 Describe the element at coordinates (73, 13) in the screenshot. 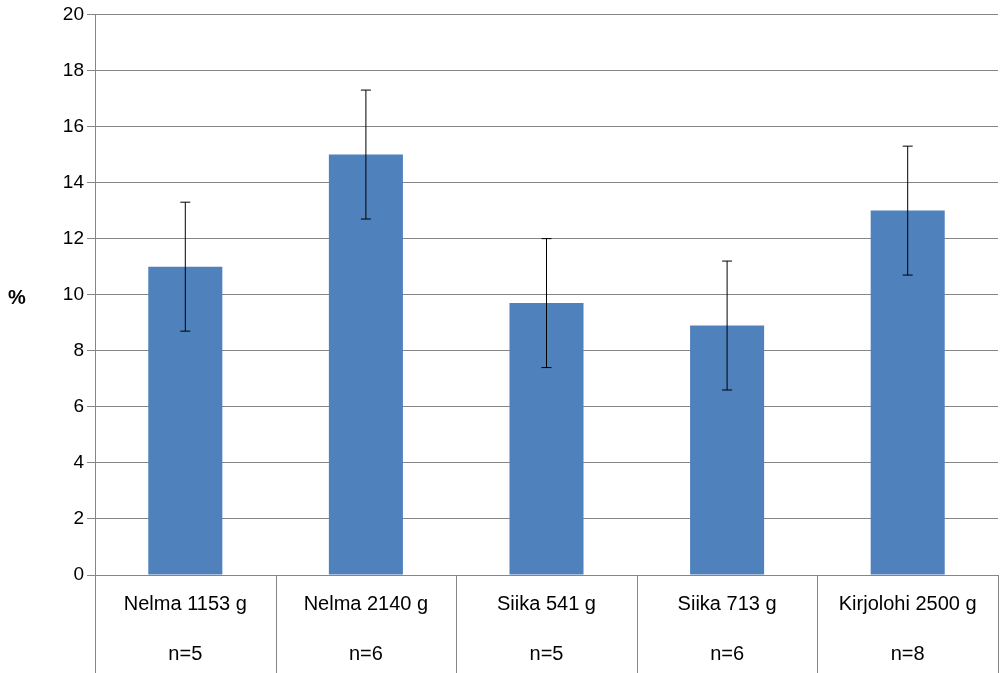

I see `y-tick-label: 20` at that location.